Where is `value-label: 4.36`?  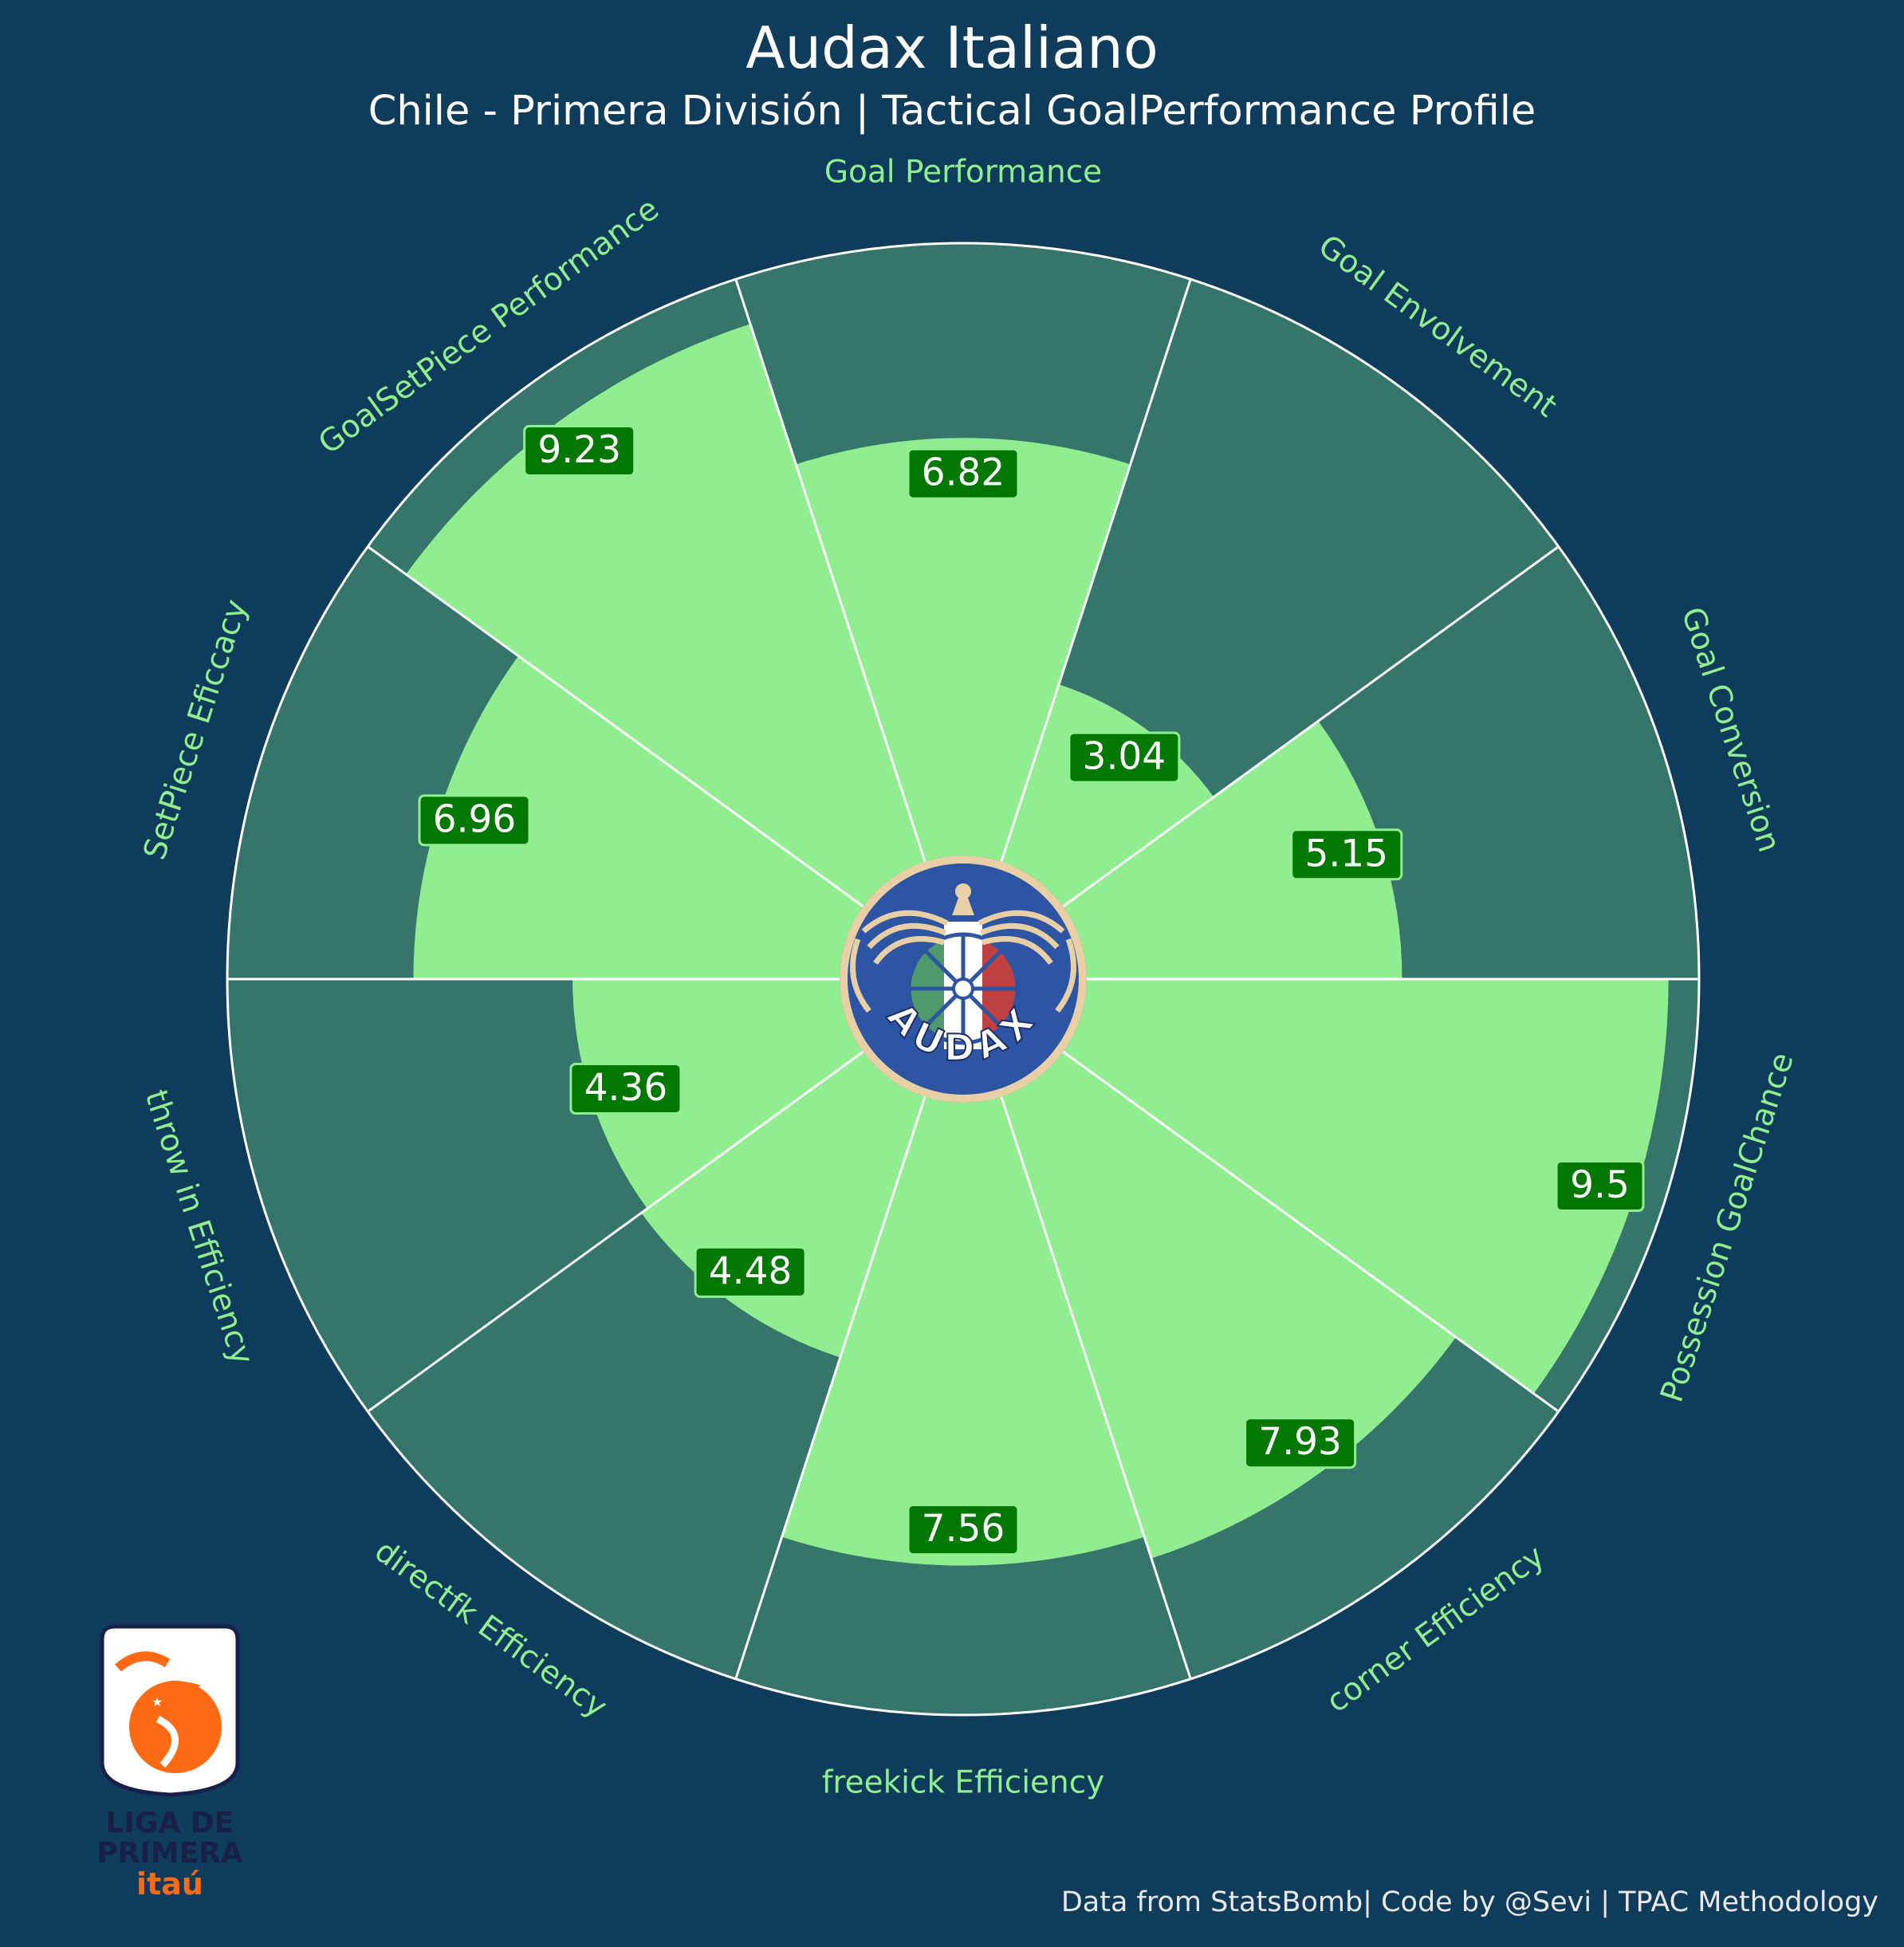 value-label: 4.36 is located at coordinates (626, 1088).